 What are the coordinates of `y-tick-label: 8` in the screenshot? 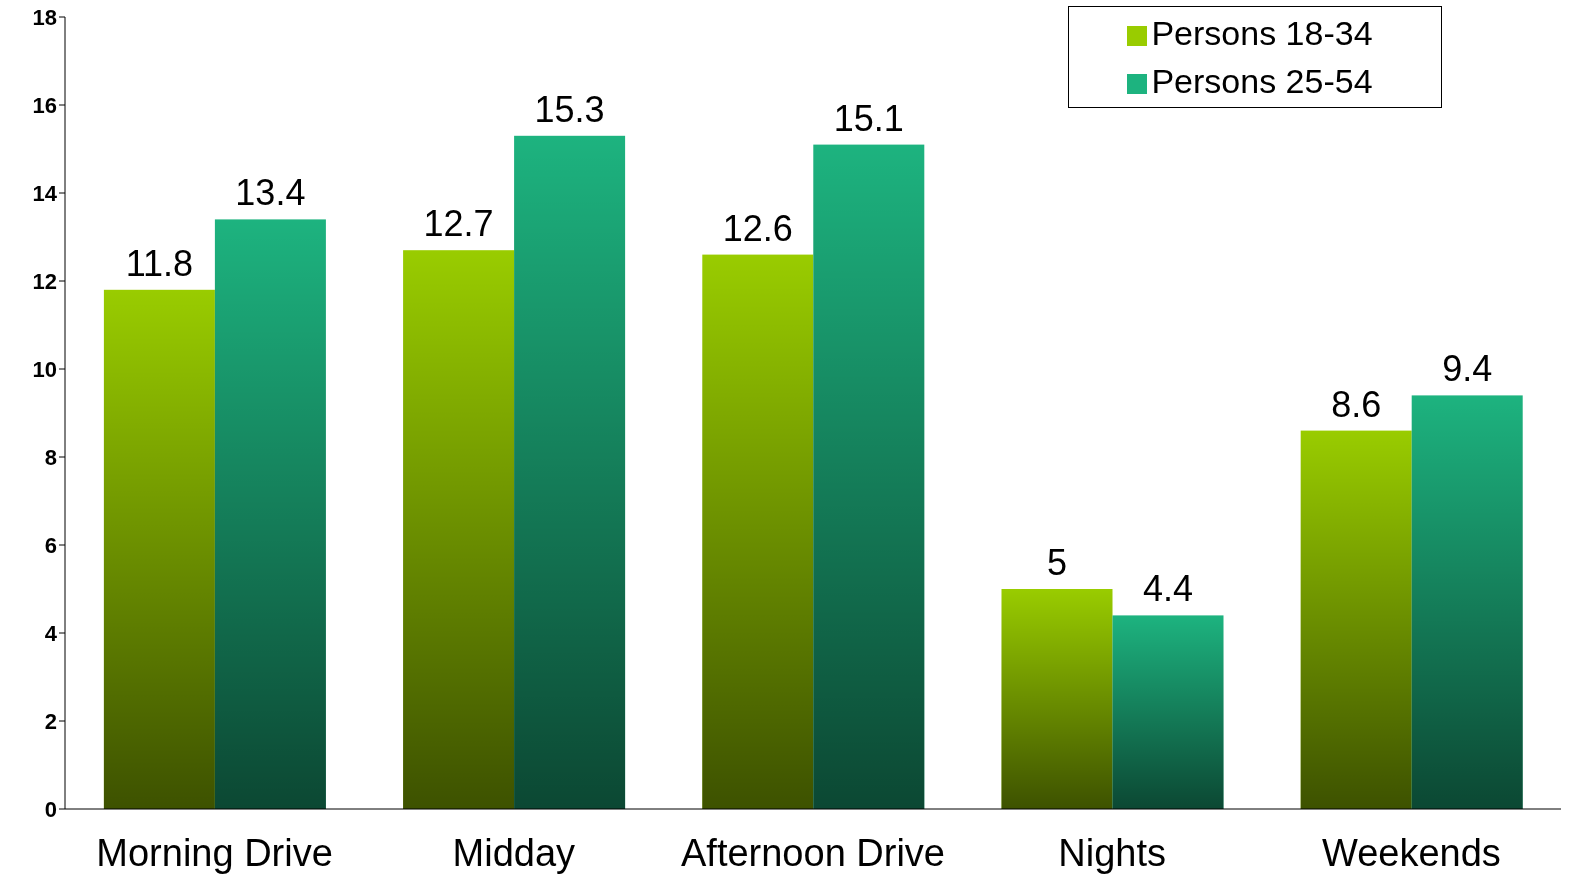 It's located at (50, 457).